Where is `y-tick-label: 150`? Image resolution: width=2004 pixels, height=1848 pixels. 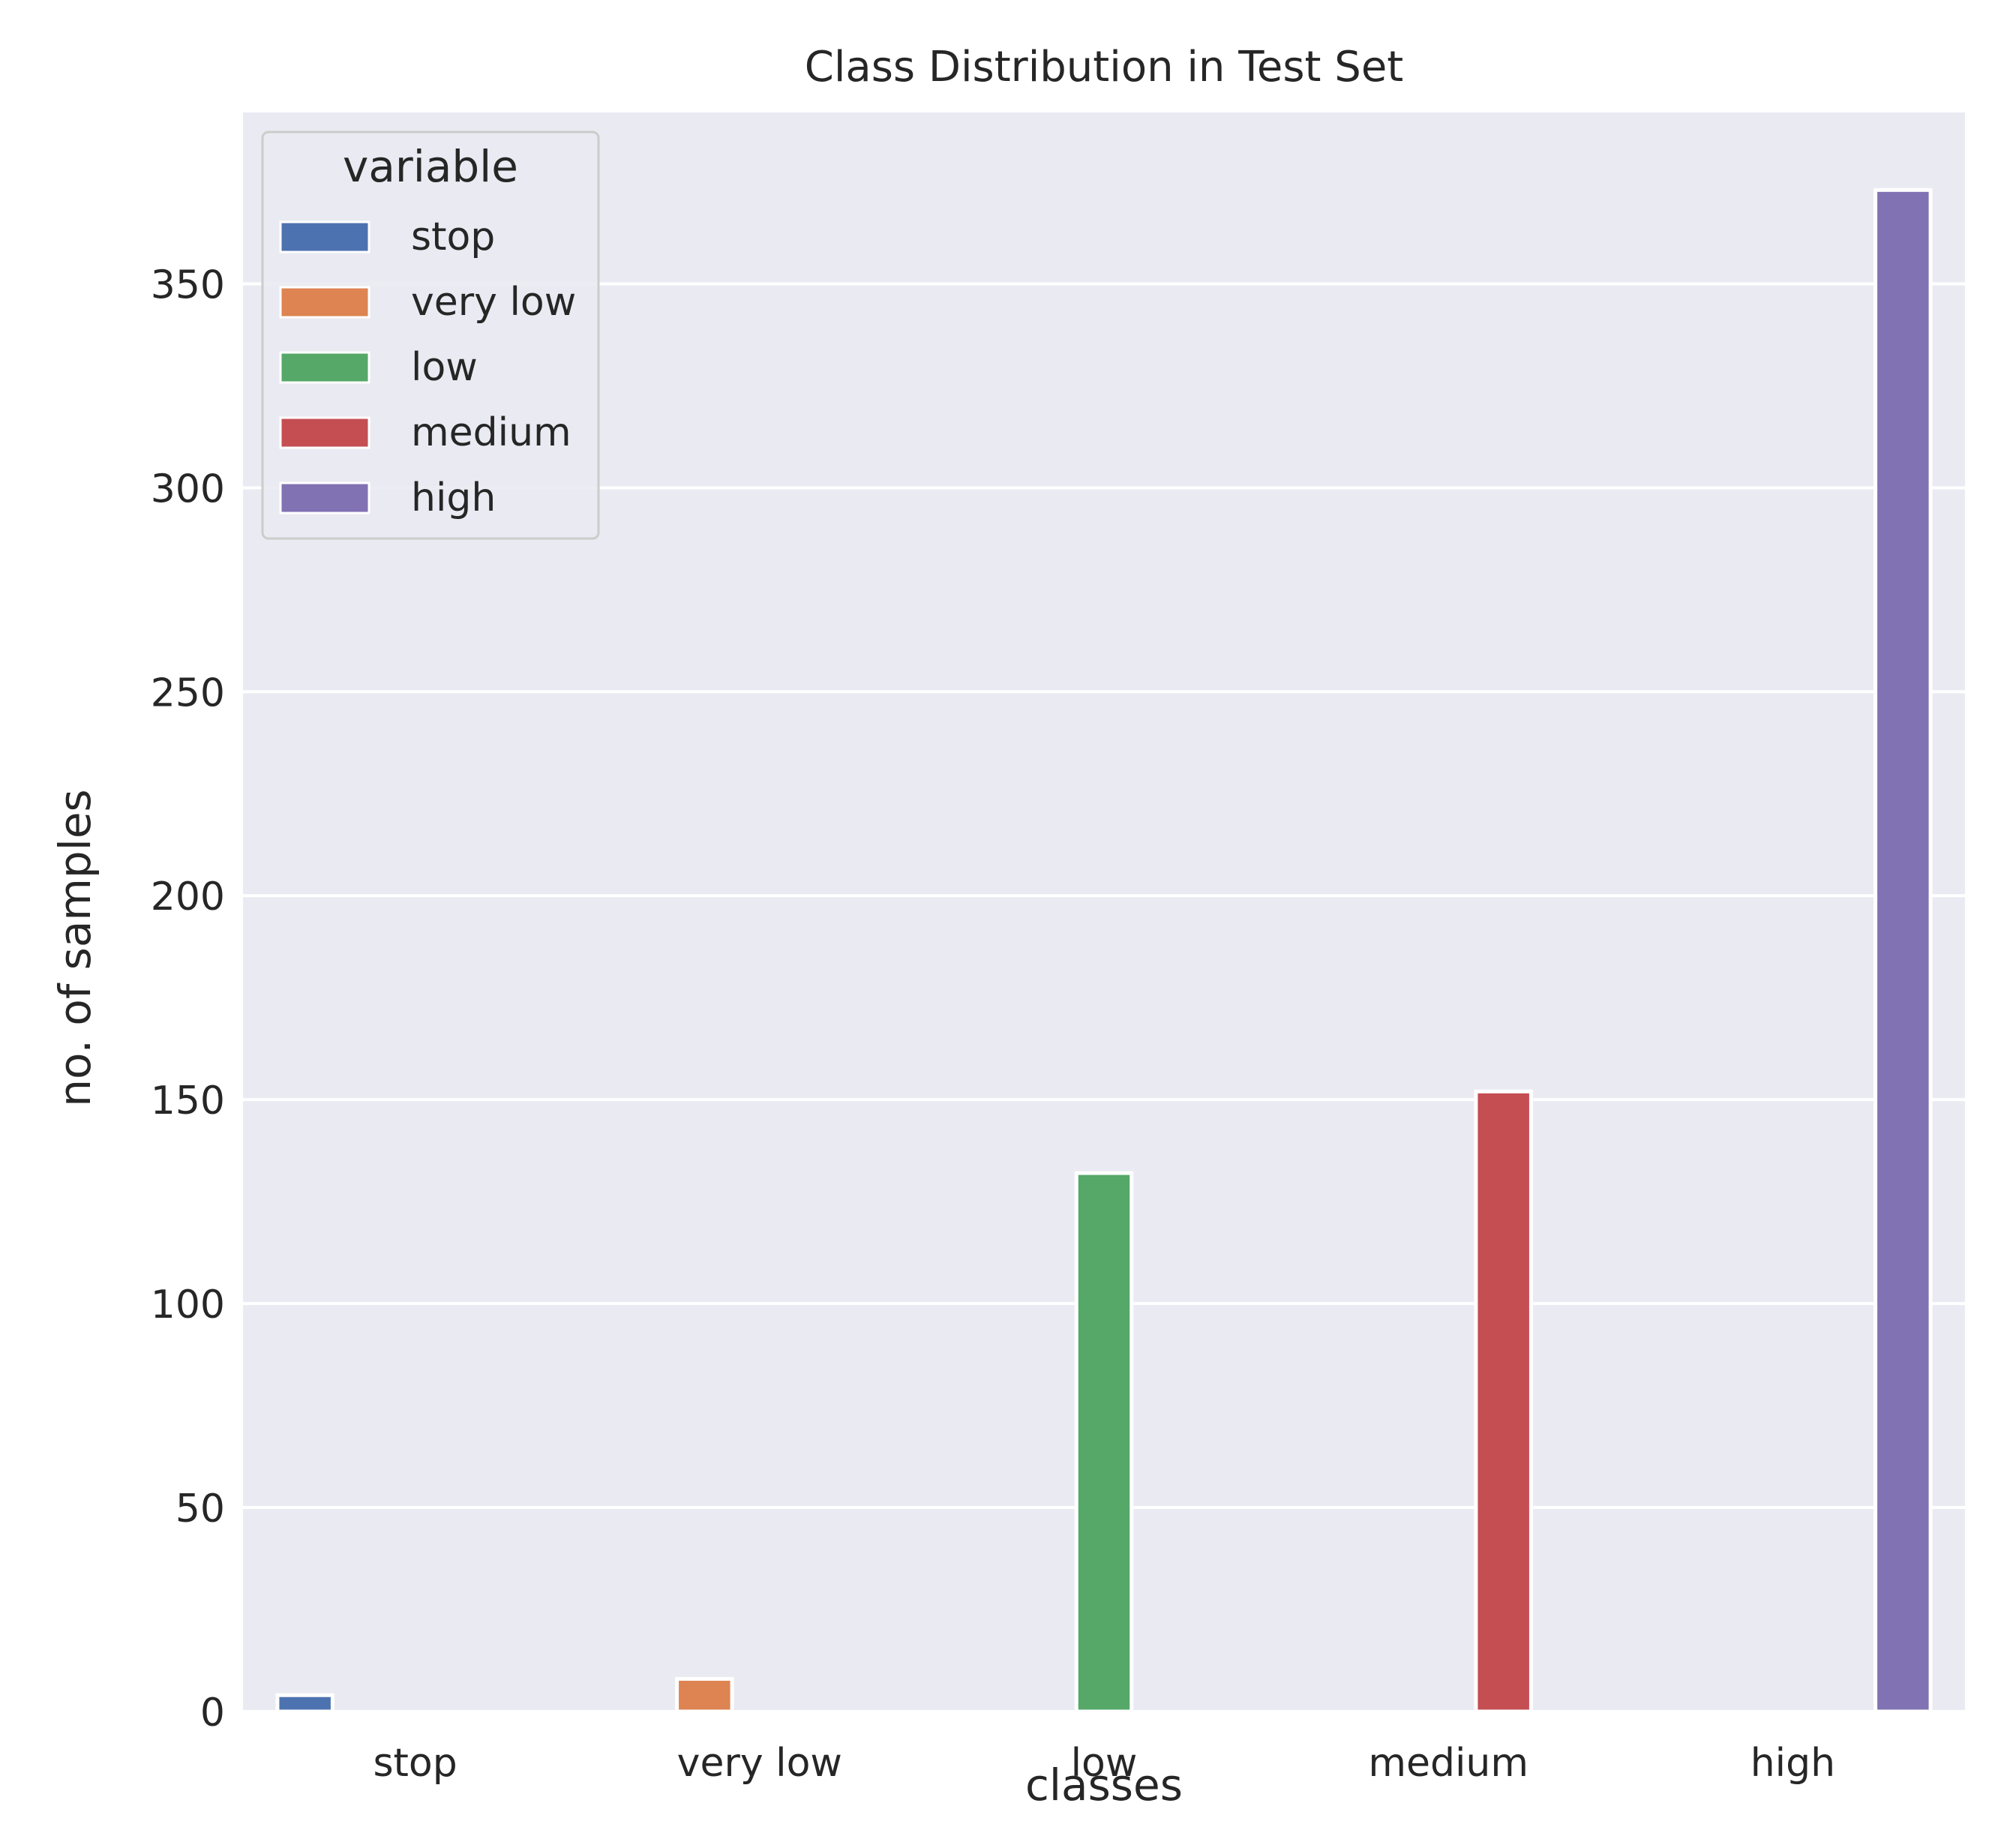 y-tick-label: 150 is located at coordinates (188, 1101).